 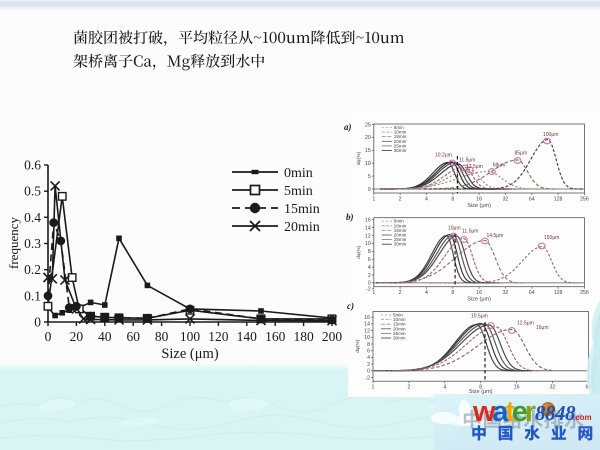 What do you see at coordinates (479, 317) in the screenshot?
I see `svg-text: 10.5μm` at bounding box center [479, 317].